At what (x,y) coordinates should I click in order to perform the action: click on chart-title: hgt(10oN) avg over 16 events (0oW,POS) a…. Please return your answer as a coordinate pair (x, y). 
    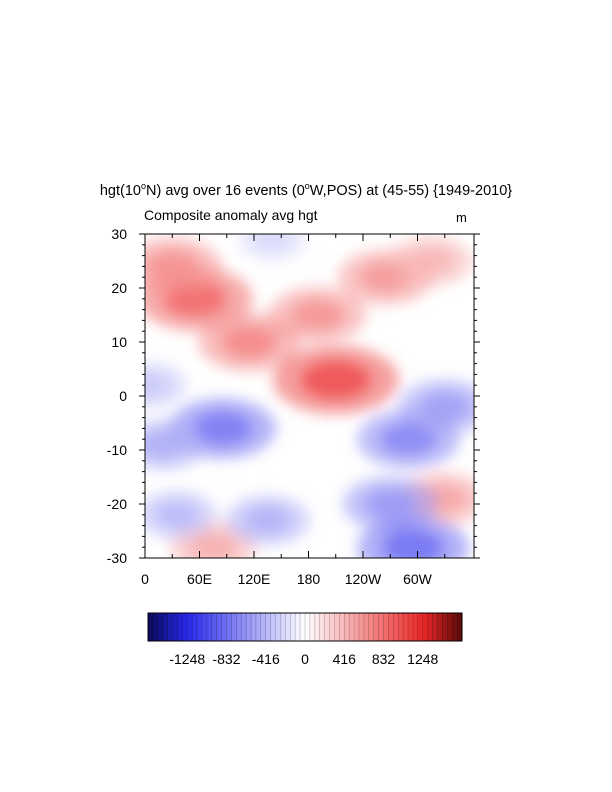
    Looking at the image, I should click on (306, 190).